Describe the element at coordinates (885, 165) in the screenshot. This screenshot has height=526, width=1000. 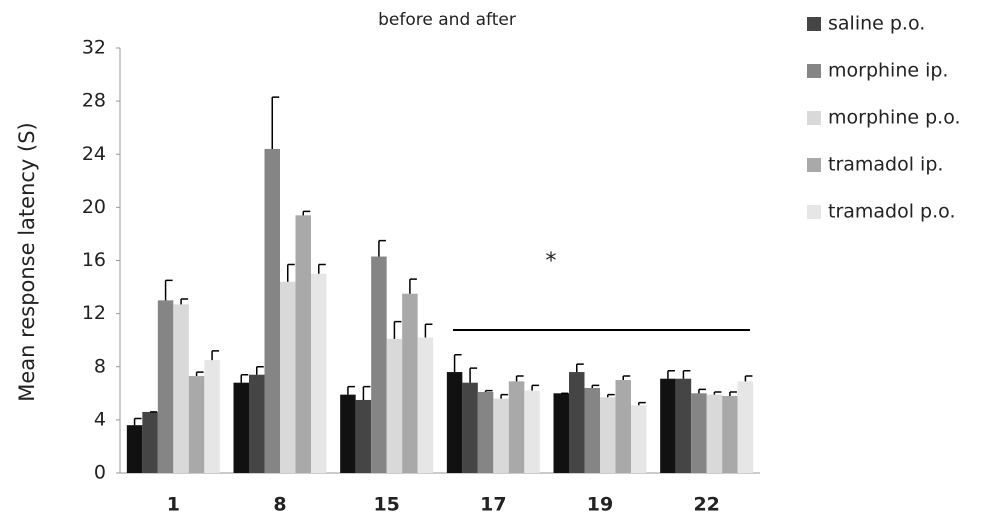
I see `legend-label: tramadol ip.` at that location.